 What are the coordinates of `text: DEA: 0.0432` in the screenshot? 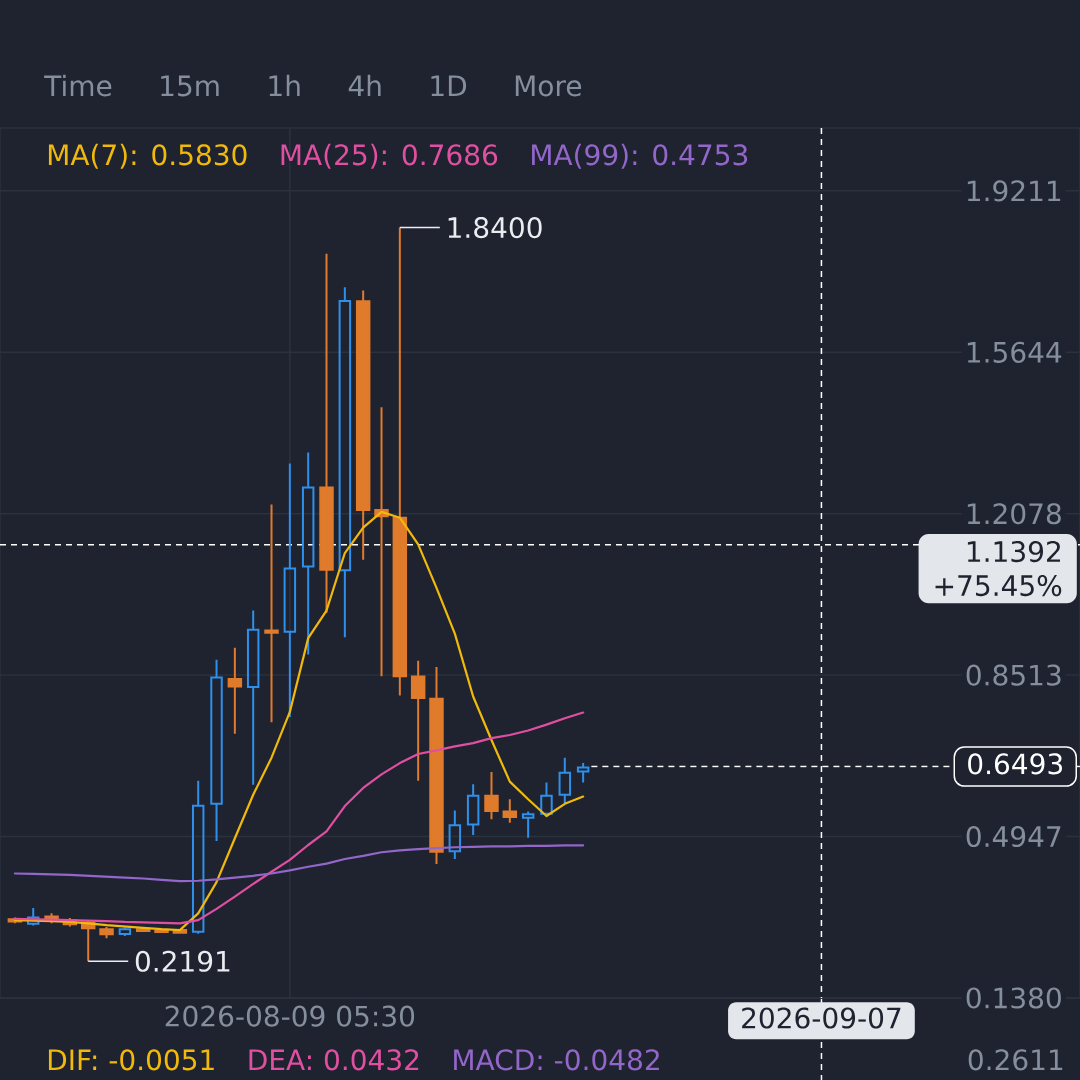 It's located at (334, 1060).